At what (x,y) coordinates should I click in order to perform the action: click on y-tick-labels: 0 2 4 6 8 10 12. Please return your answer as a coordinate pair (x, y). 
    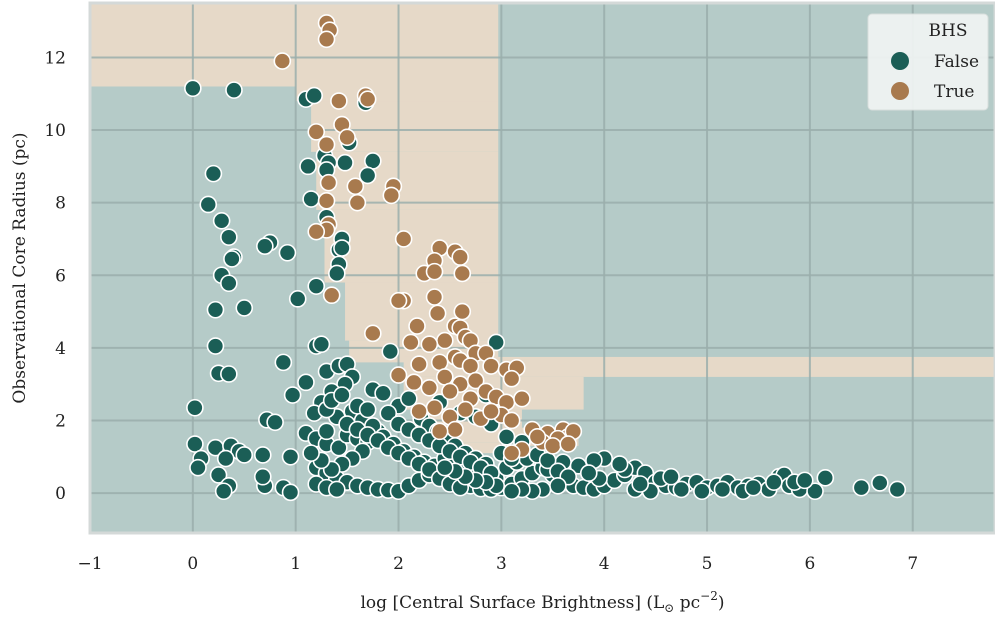
    Looking at the image, I should click on (55, 276).